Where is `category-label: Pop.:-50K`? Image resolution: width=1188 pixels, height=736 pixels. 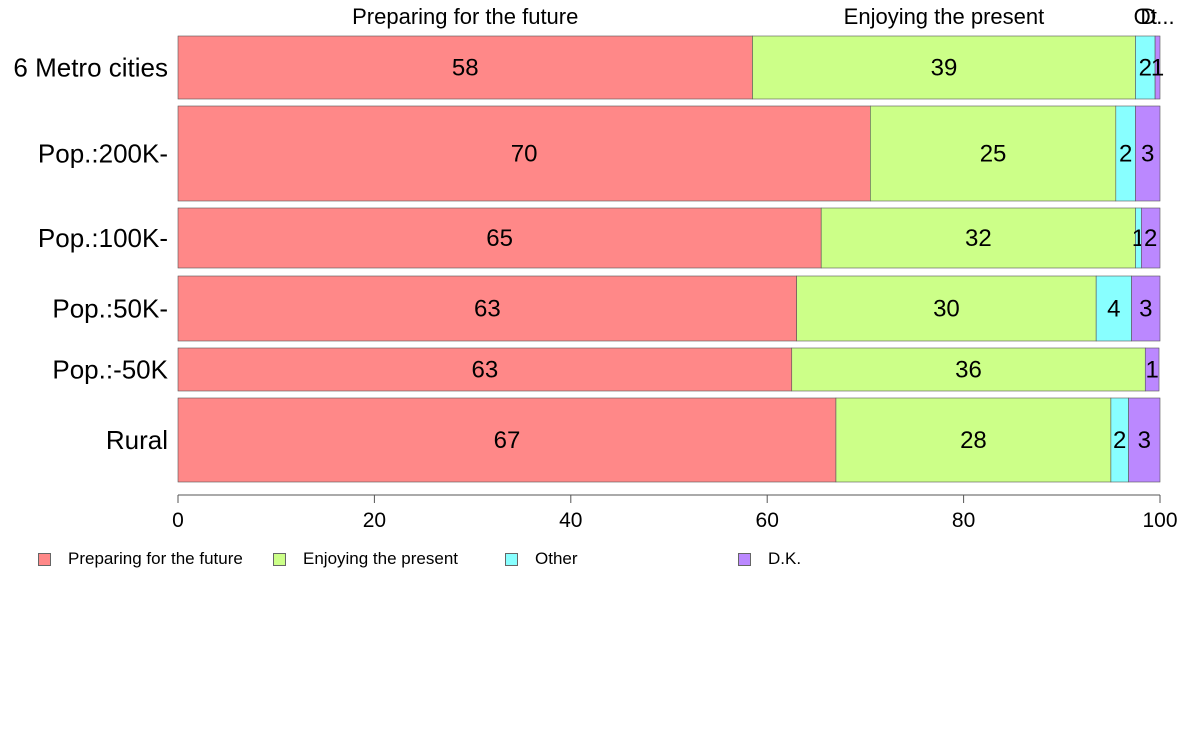 category-label: Pop.:-50K is located at coordinates (110, 370).